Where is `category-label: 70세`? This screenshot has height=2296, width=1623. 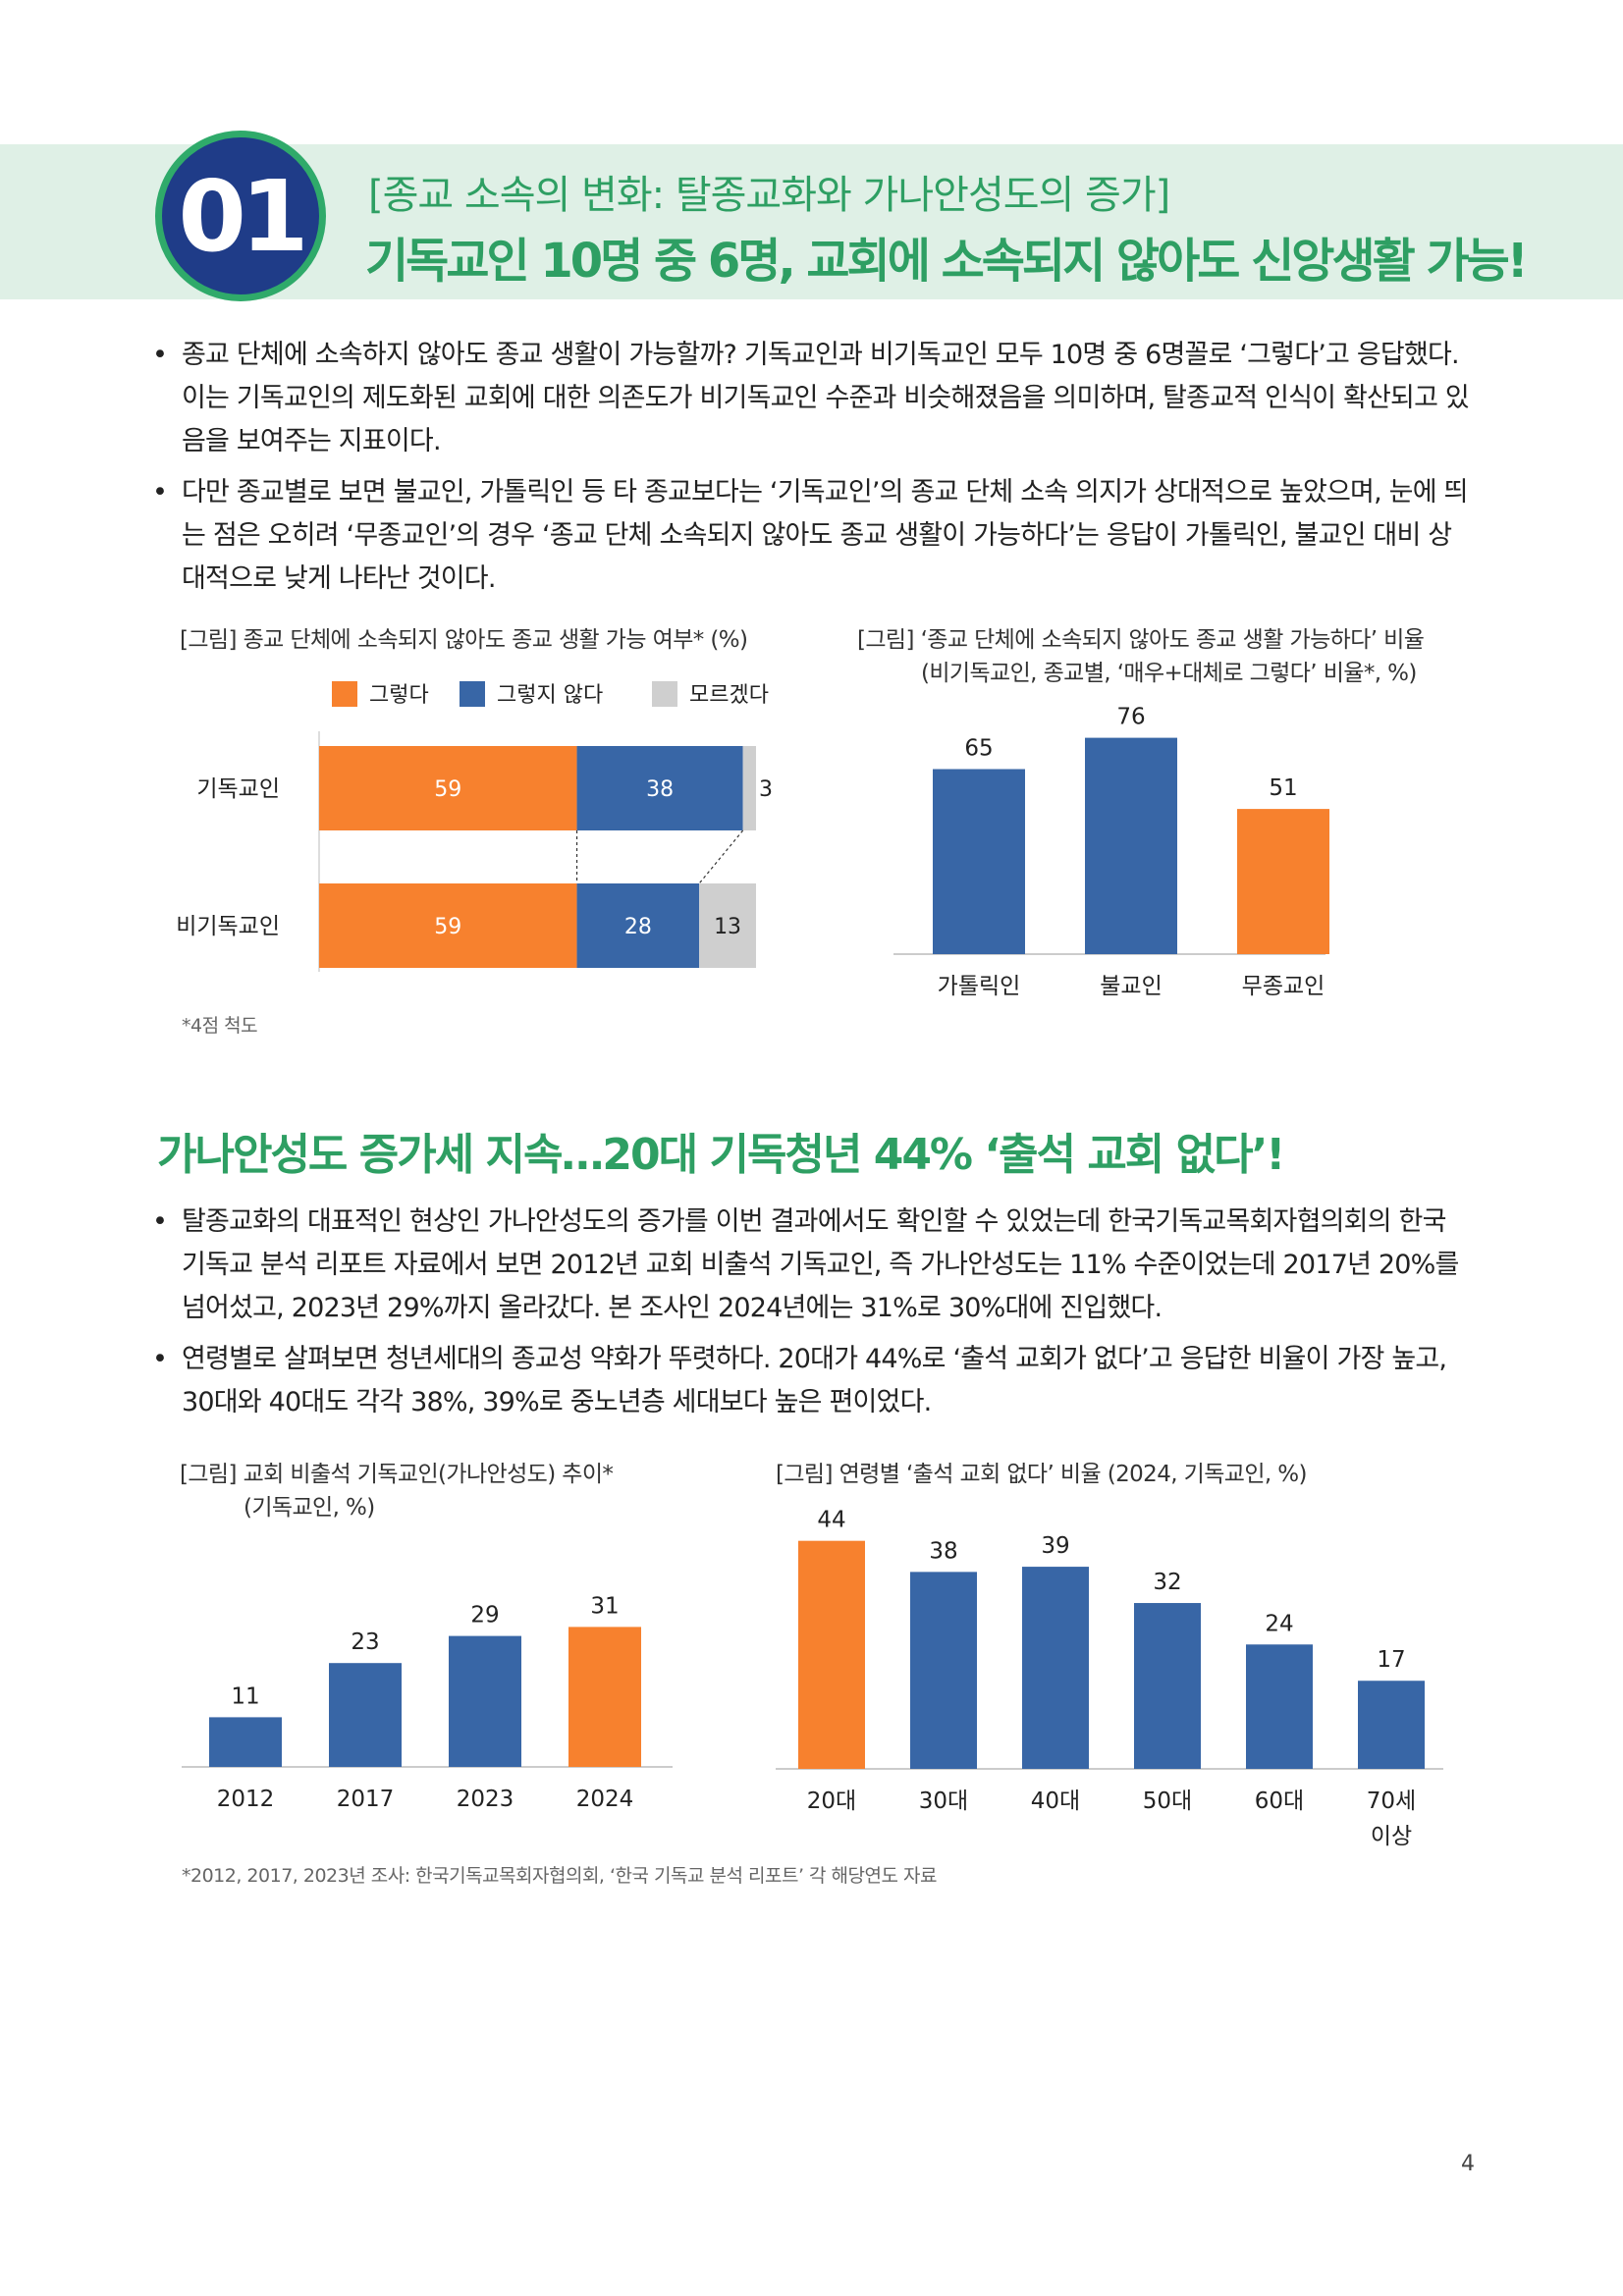
category-label: 70세 is located at coordinates (1392, 1802).